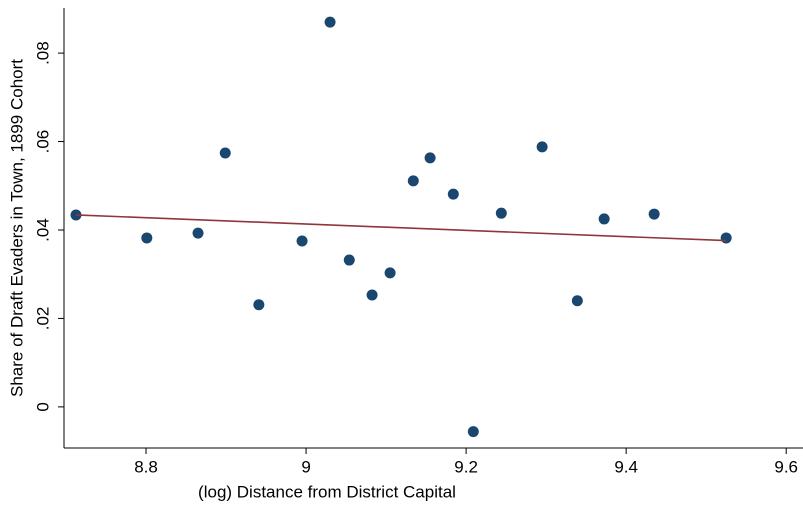  I want to click on y-tick-label: .06, so click(42, 142).